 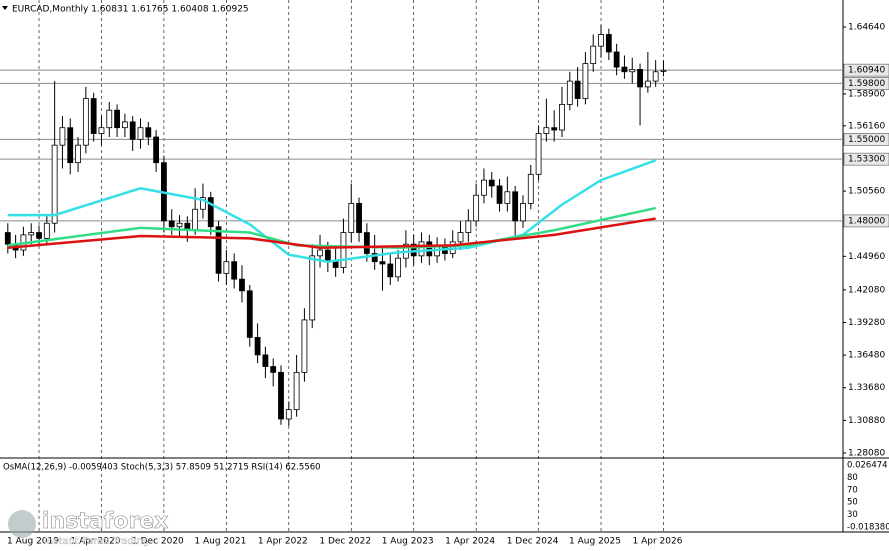 What do you see at coordinates (408, 542) in the screenshot?
I see `x-tick-label: 1 Aug 2023` at bounding box center [408, 542].